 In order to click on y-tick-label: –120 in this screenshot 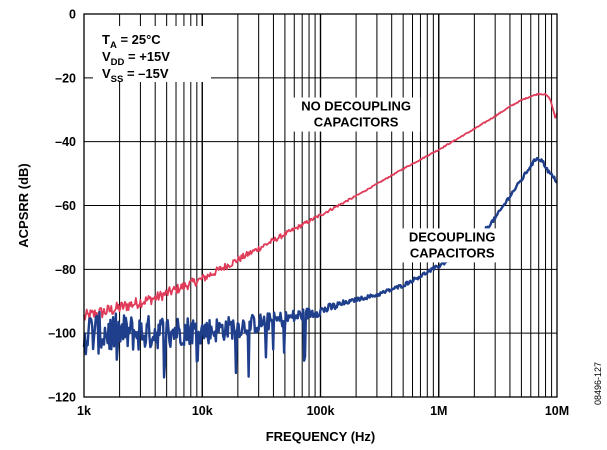, I will do `click(62, 398)`.